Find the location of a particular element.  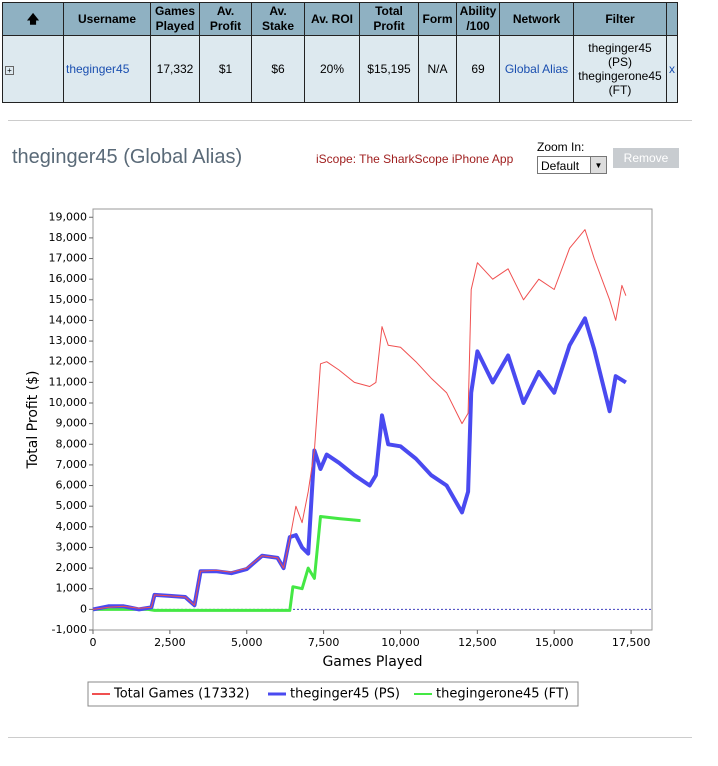

x-axis-label: Games Played is located at coordinates (372, 662).